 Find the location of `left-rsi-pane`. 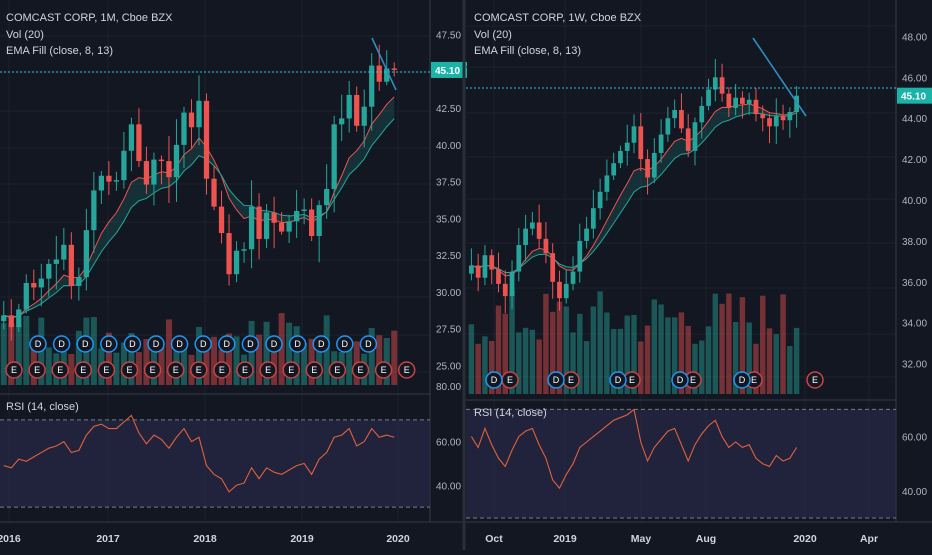

left-rsi-pane is located at coordinates (215, 461).